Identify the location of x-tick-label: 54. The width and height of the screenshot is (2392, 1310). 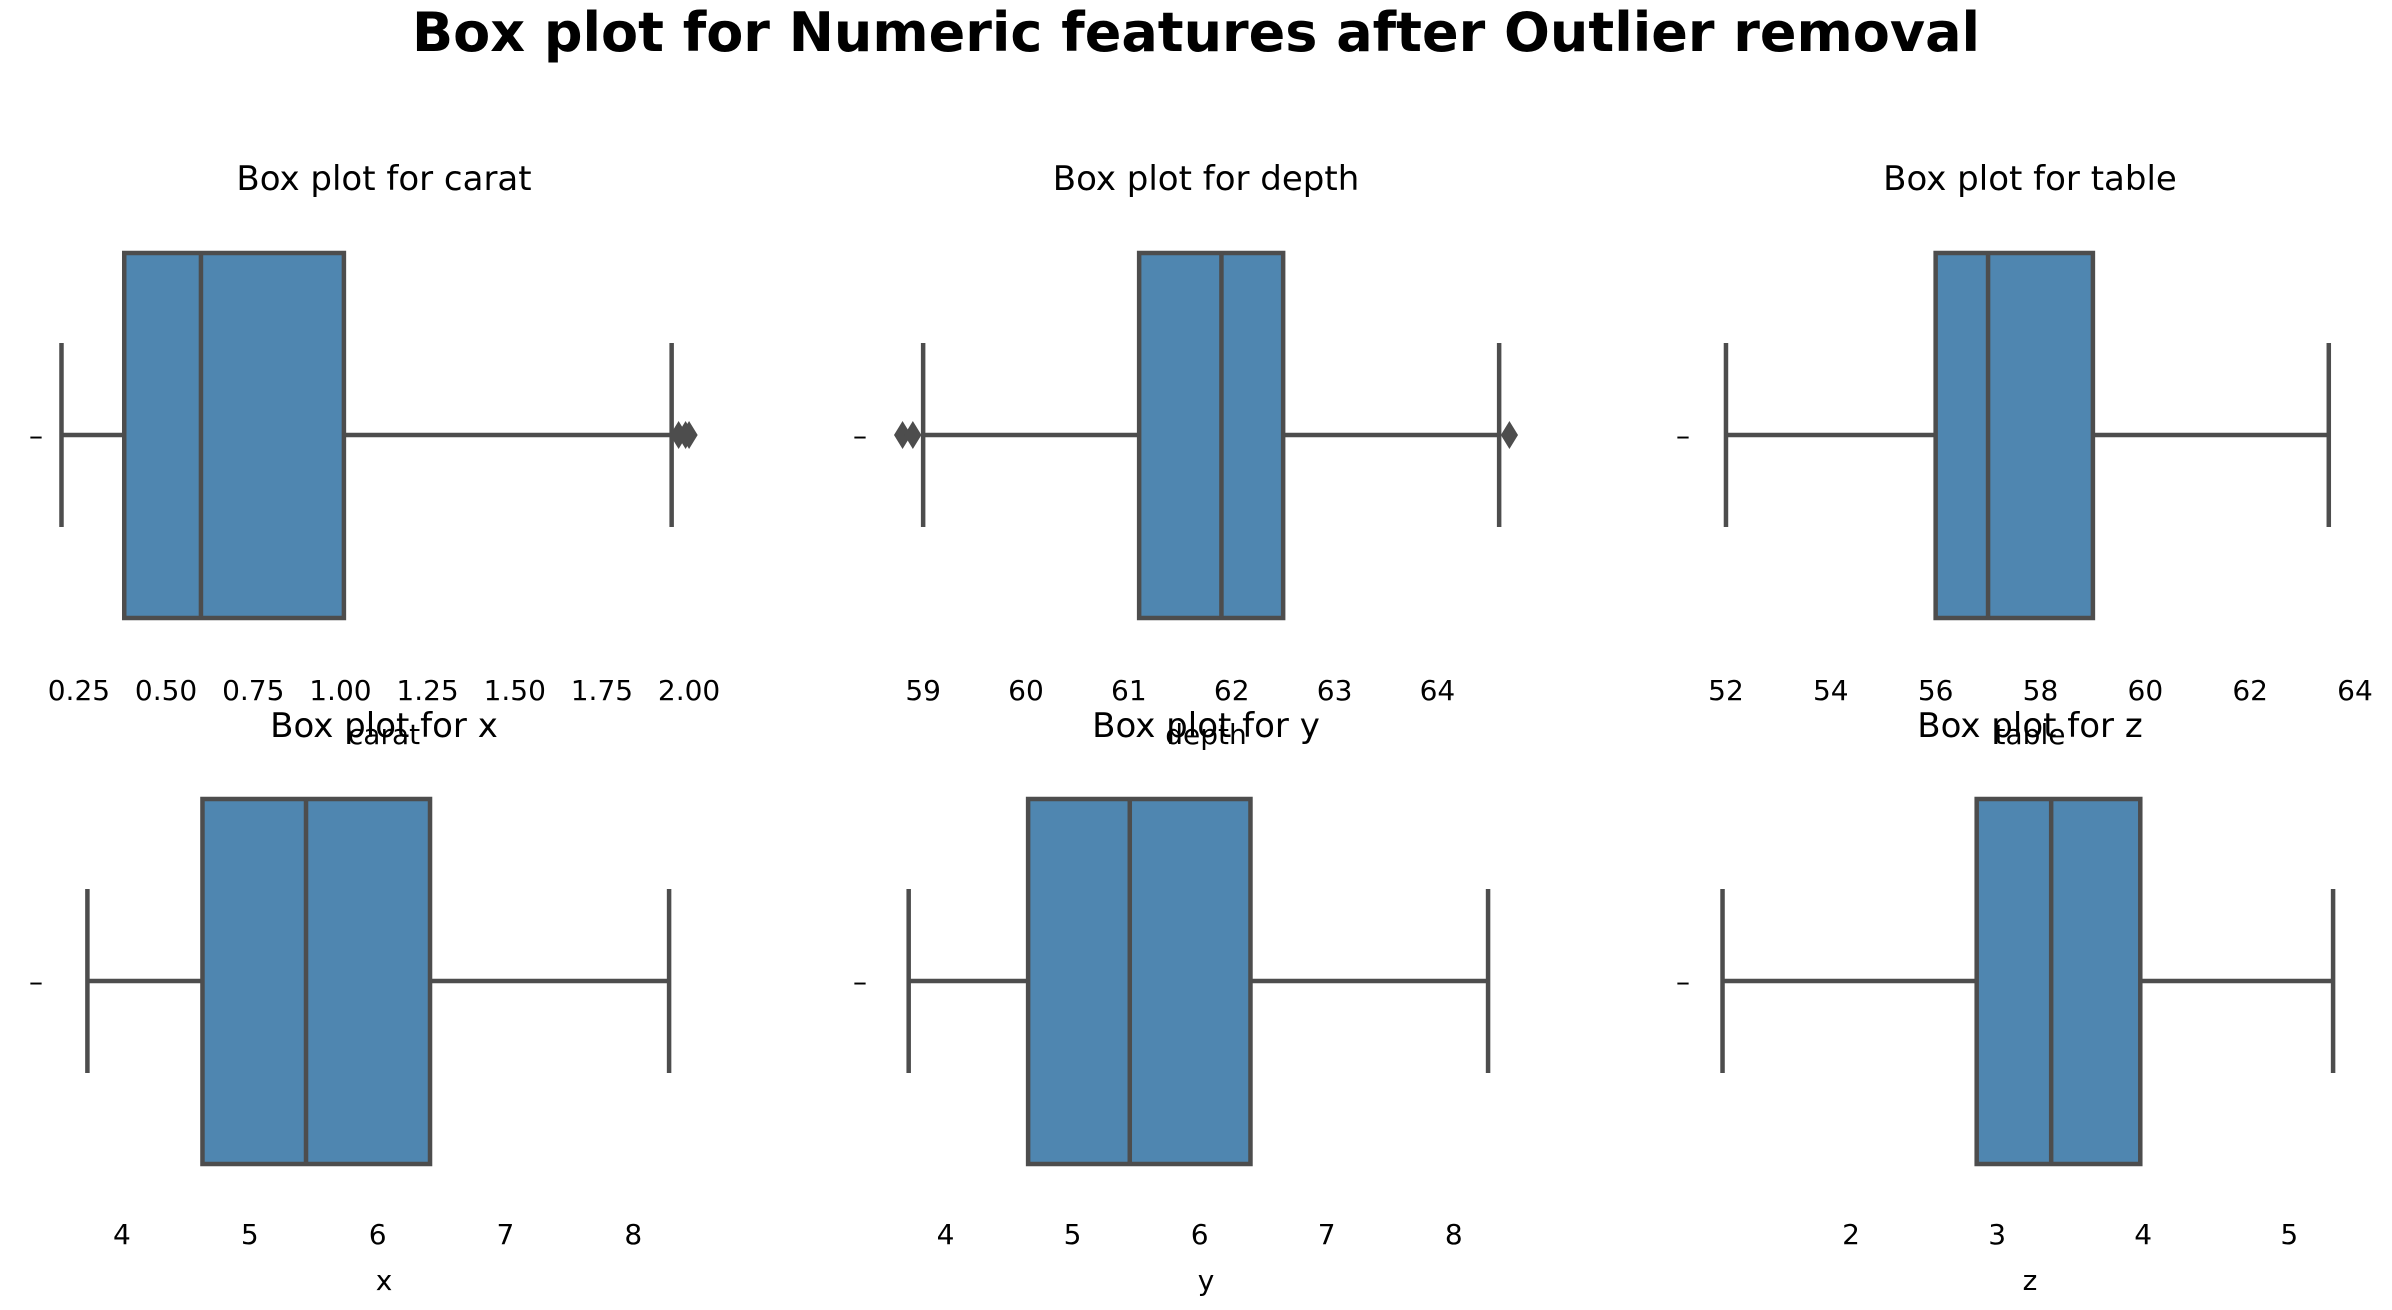
(1831, 690).